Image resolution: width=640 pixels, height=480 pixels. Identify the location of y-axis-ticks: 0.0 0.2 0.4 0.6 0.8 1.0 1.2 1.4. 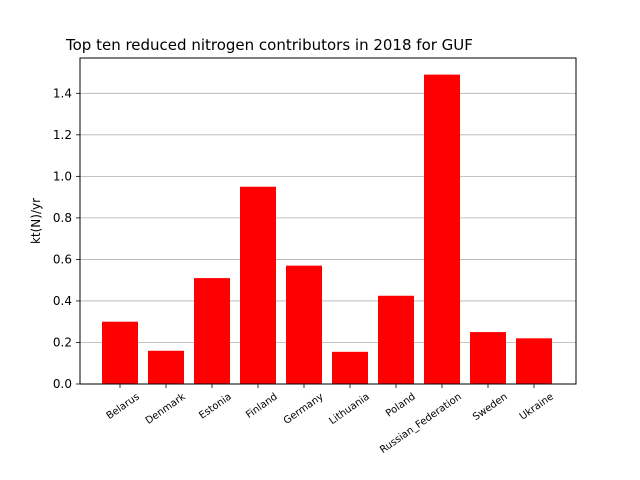
(66, 238).